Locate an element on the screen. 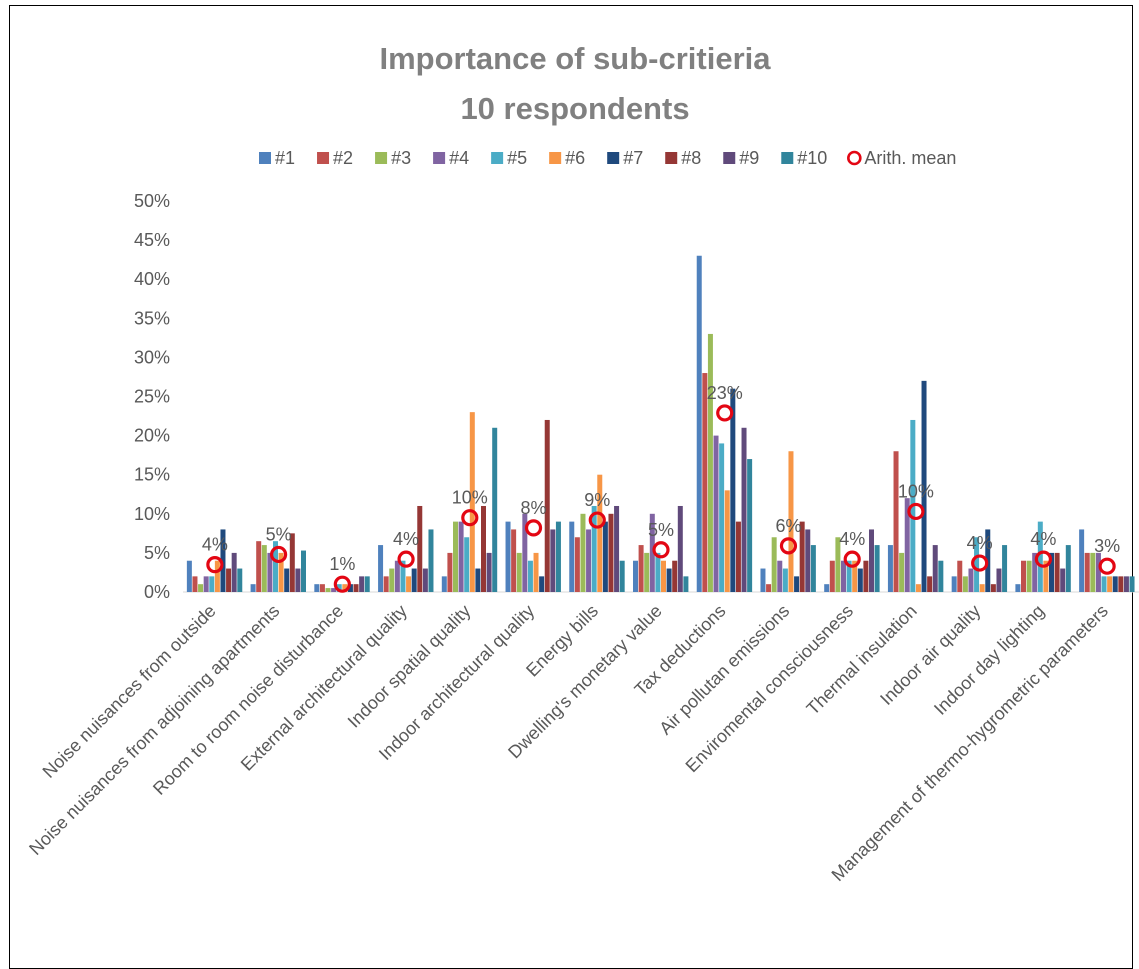  legend-mean-swatch is located at coordinates (854, 158).